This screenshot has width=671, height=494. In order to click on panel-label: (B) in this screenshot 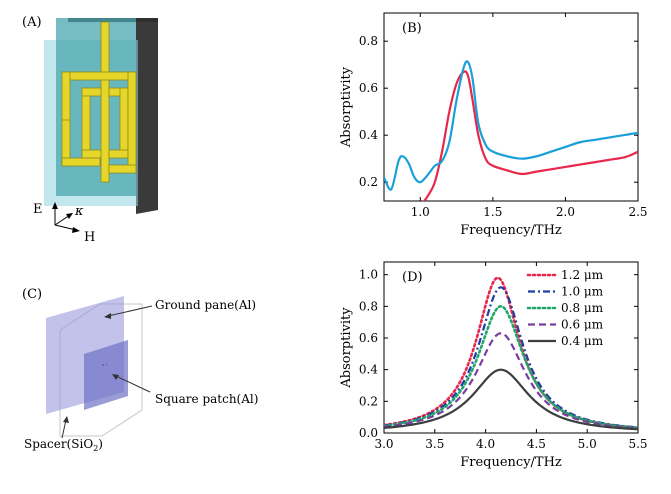, I will do `click(412, 28)`.